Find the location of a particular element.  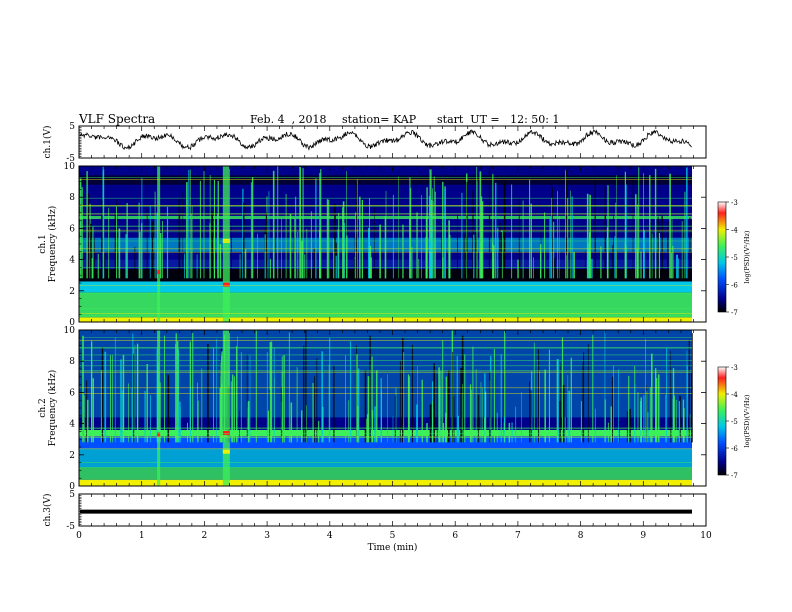

station-label: station= KAP is located at coordinates (379, 119).